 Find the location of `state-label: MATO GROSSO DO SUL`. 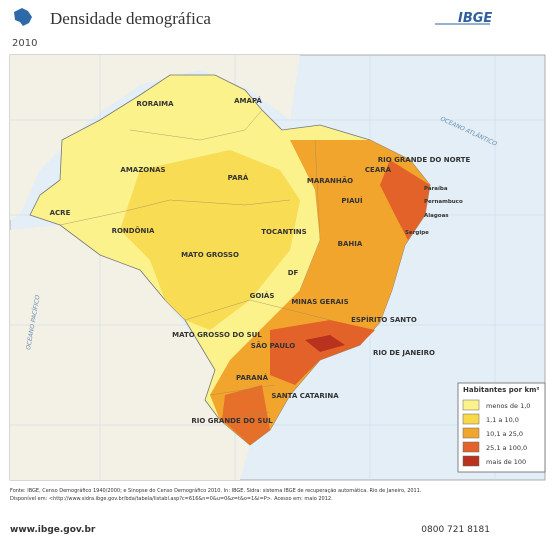

state-label: MATO GROSSO DO SUL is located at coordinates (217, 335).